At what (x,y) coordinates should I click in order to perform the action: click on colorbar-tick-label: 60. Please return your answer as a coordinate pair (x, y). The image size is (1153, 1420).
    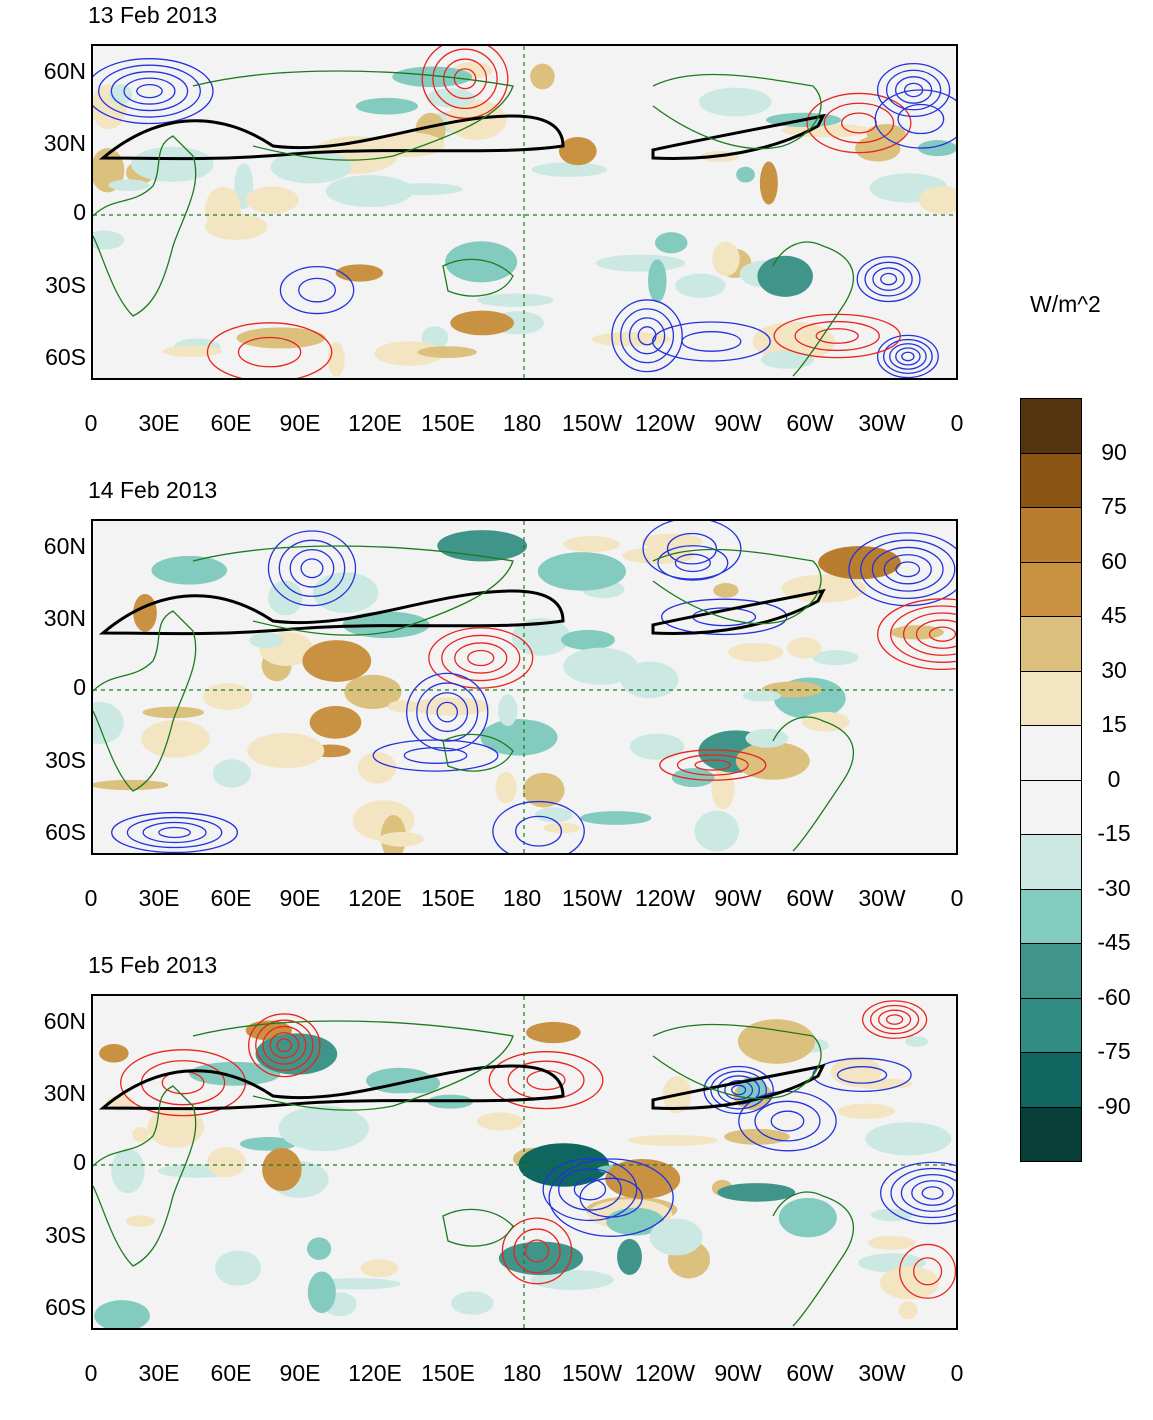
    Looking at the image, I should click on (1114, 560).